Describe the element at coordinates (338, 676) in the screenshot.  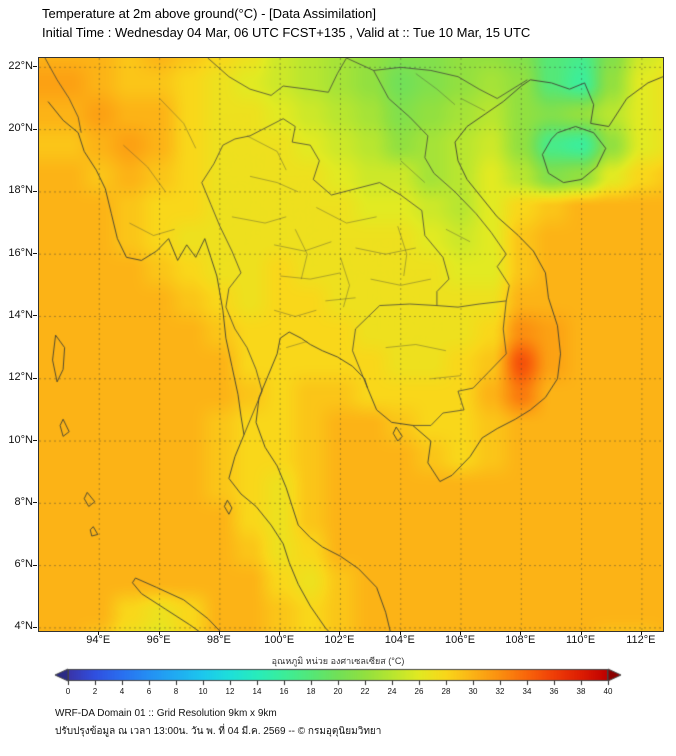
I see `colorbar` at that location.